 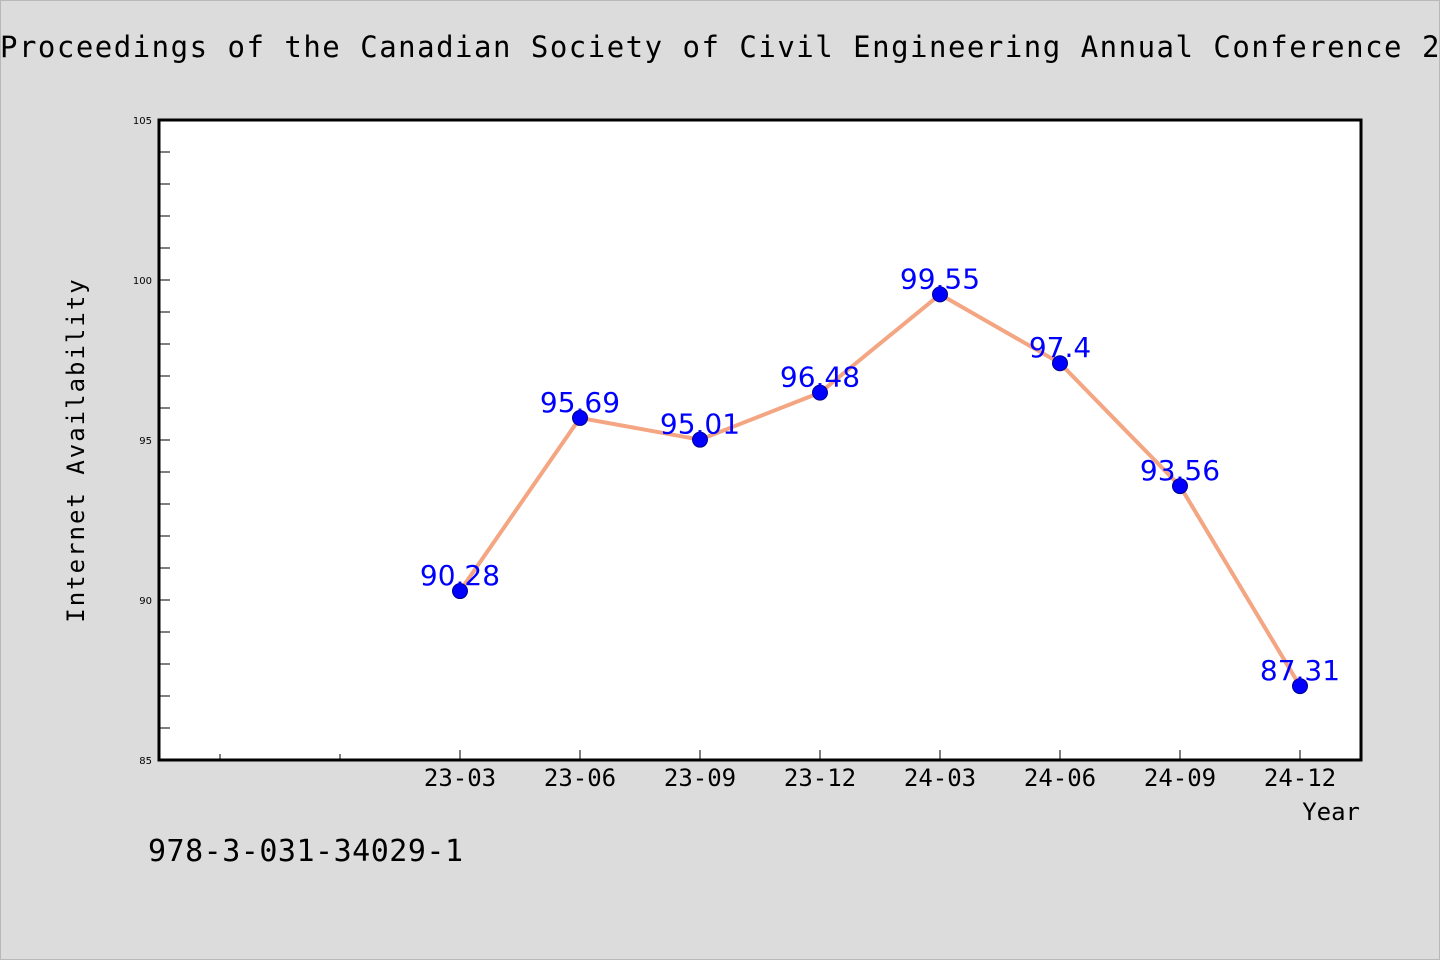 I want to click on data-label: 93.56, so click(x=1180, y=470).